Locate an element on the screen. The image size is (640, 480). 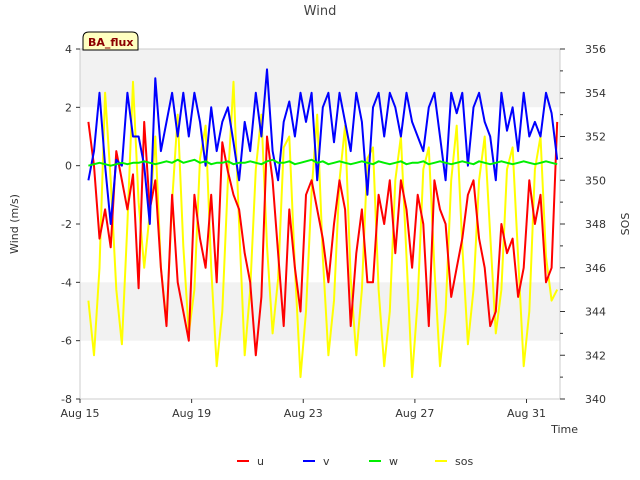
tick-label: 356 is located at coordinates (595, 49).